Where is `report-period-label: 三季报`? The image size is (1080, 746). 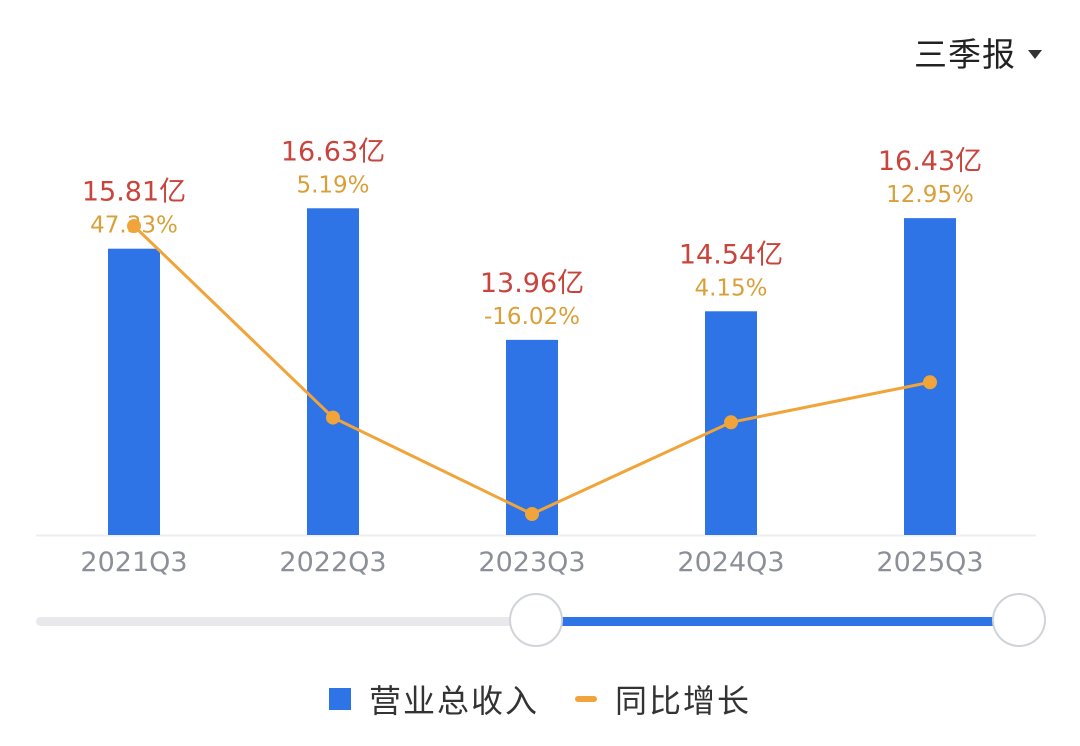
report-period-label: 三季报 is located at coordinates (965, 54).